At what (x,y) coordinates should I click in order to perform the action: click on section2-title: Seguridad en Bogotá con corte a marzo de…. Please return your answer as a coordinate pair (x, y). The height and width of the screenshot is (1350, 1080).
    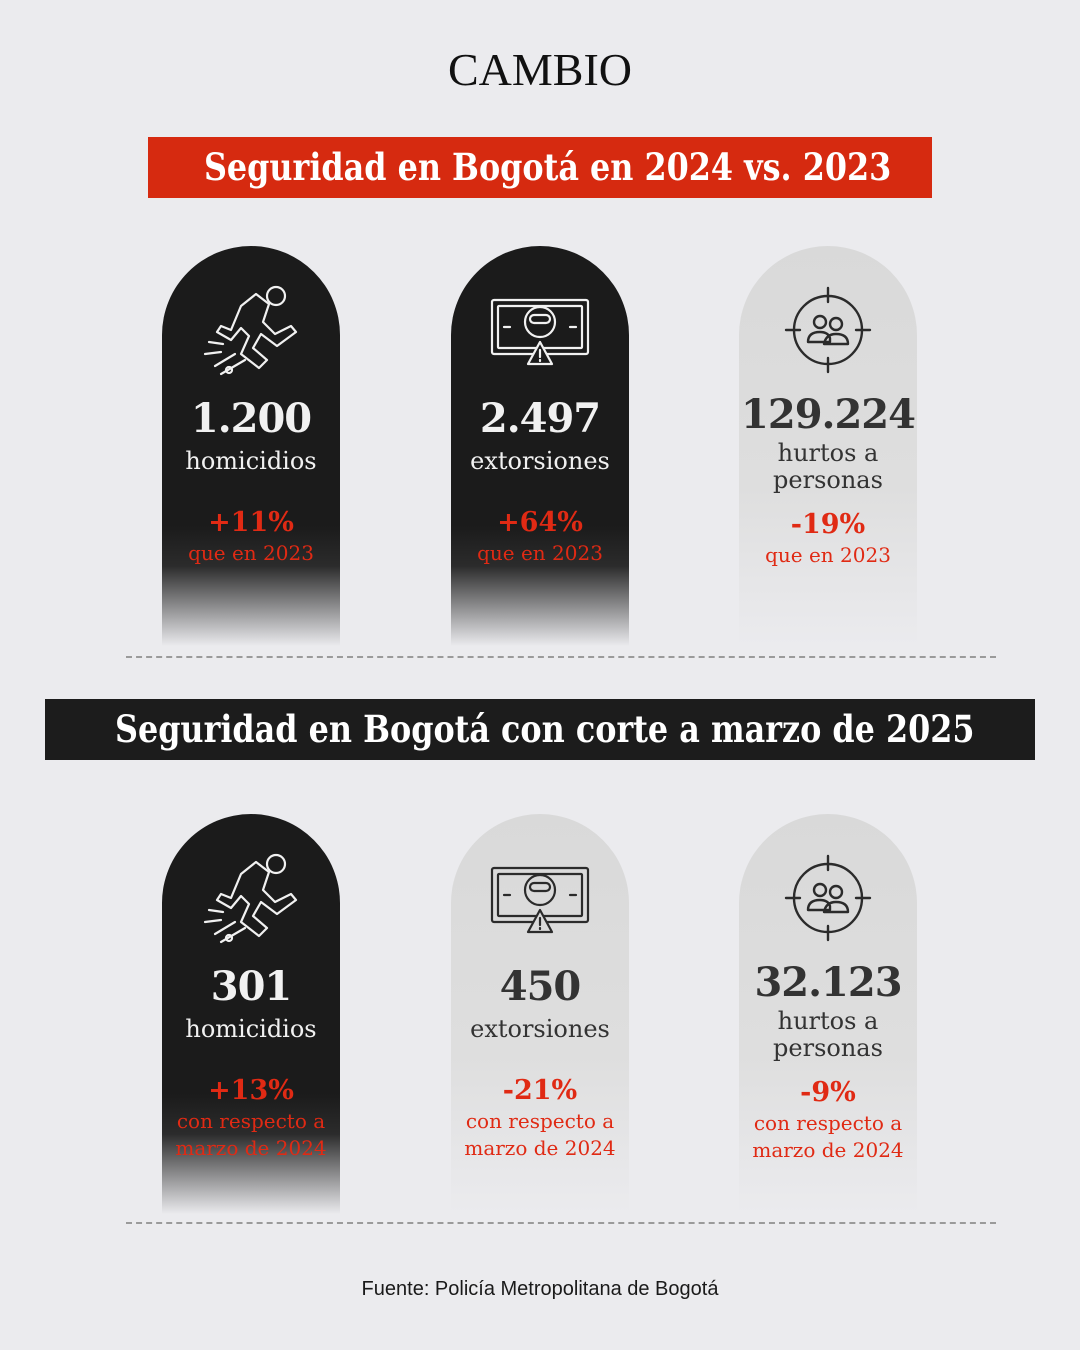
    Looking at the image, I should click on (544, 729).